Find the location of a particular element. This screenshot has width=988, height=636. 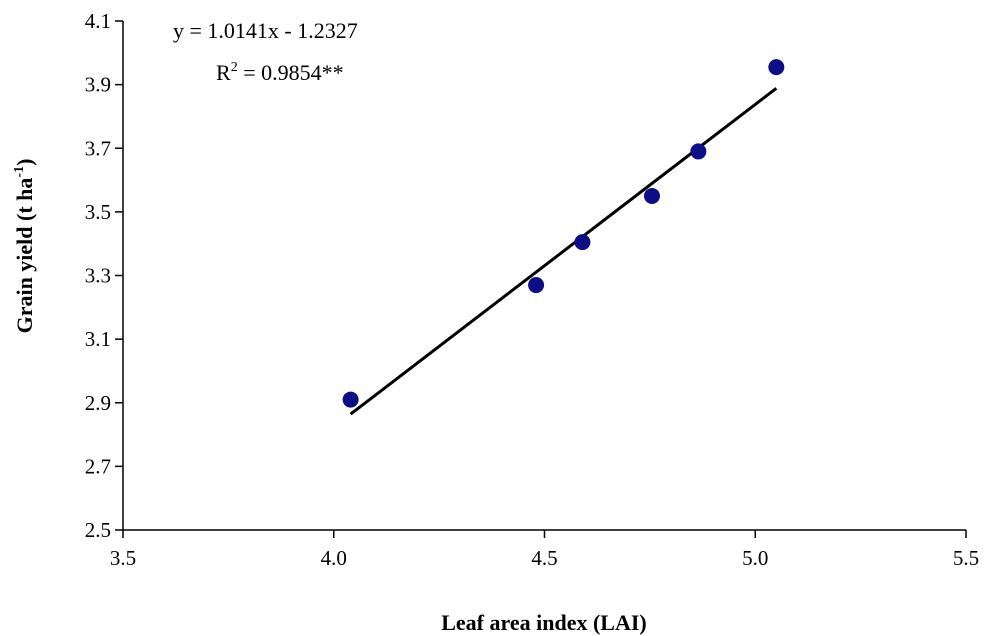

x-tick-label: 5.0 is located at coordinates (755, 558).